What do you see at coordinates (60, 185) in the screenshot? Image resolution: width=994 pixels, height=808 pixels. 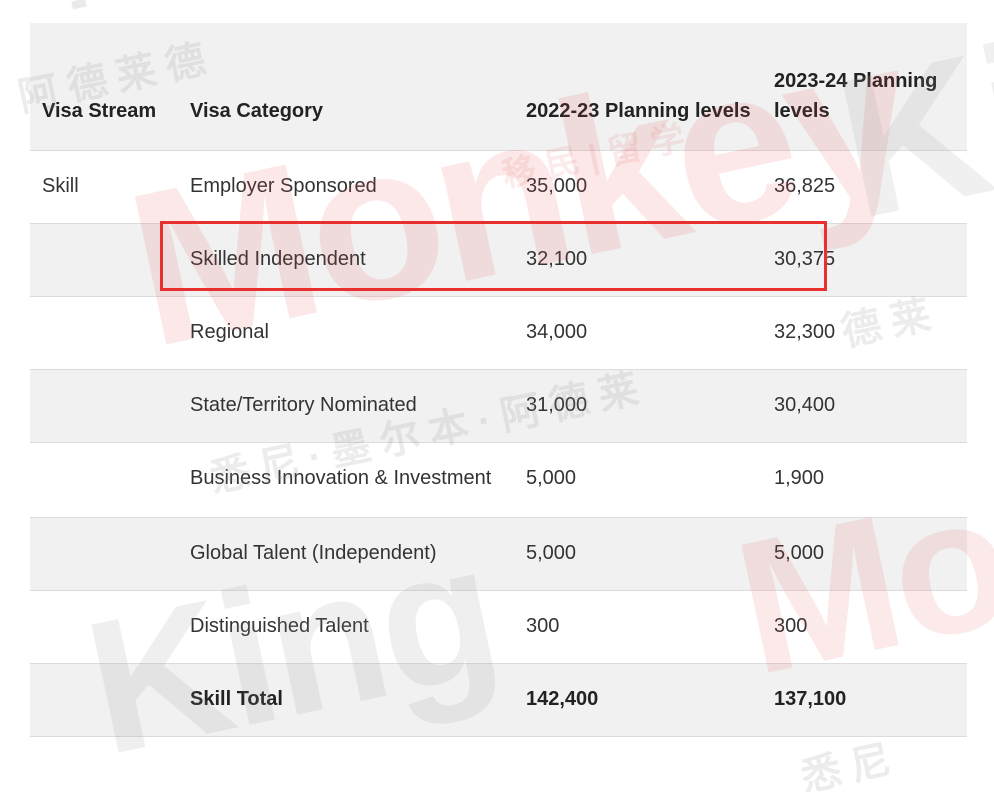 I see `cell-stream: Skill` at bounding box center [60, 185].